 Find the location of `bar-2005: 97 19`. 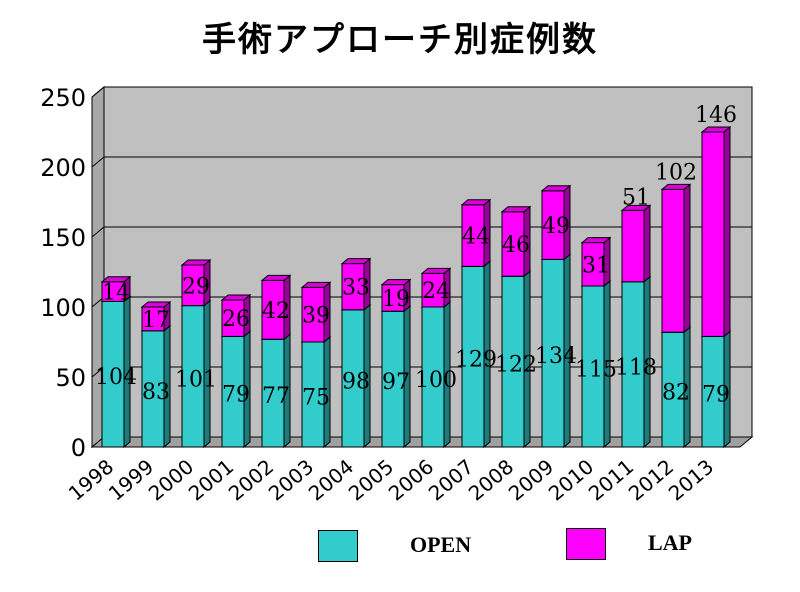

bar-2005: 97 19 is located at coordinates (396, 363).